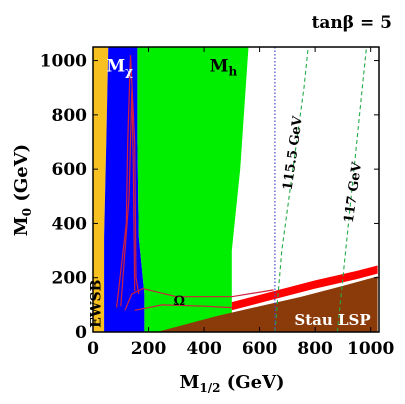 The width and height of the screenshot is (405, 404). I want to click on label-mh-115-5: 115.5 GeV, so click(293, 152).